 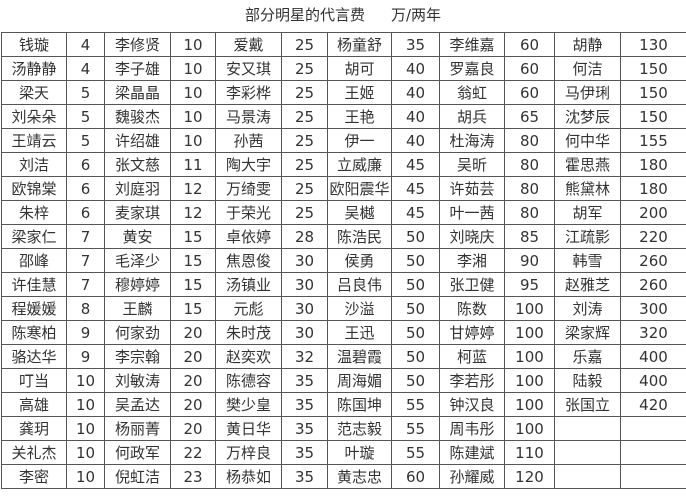 I want to click on title-text: 部分明星的代言费, so click(x=304, y=15).